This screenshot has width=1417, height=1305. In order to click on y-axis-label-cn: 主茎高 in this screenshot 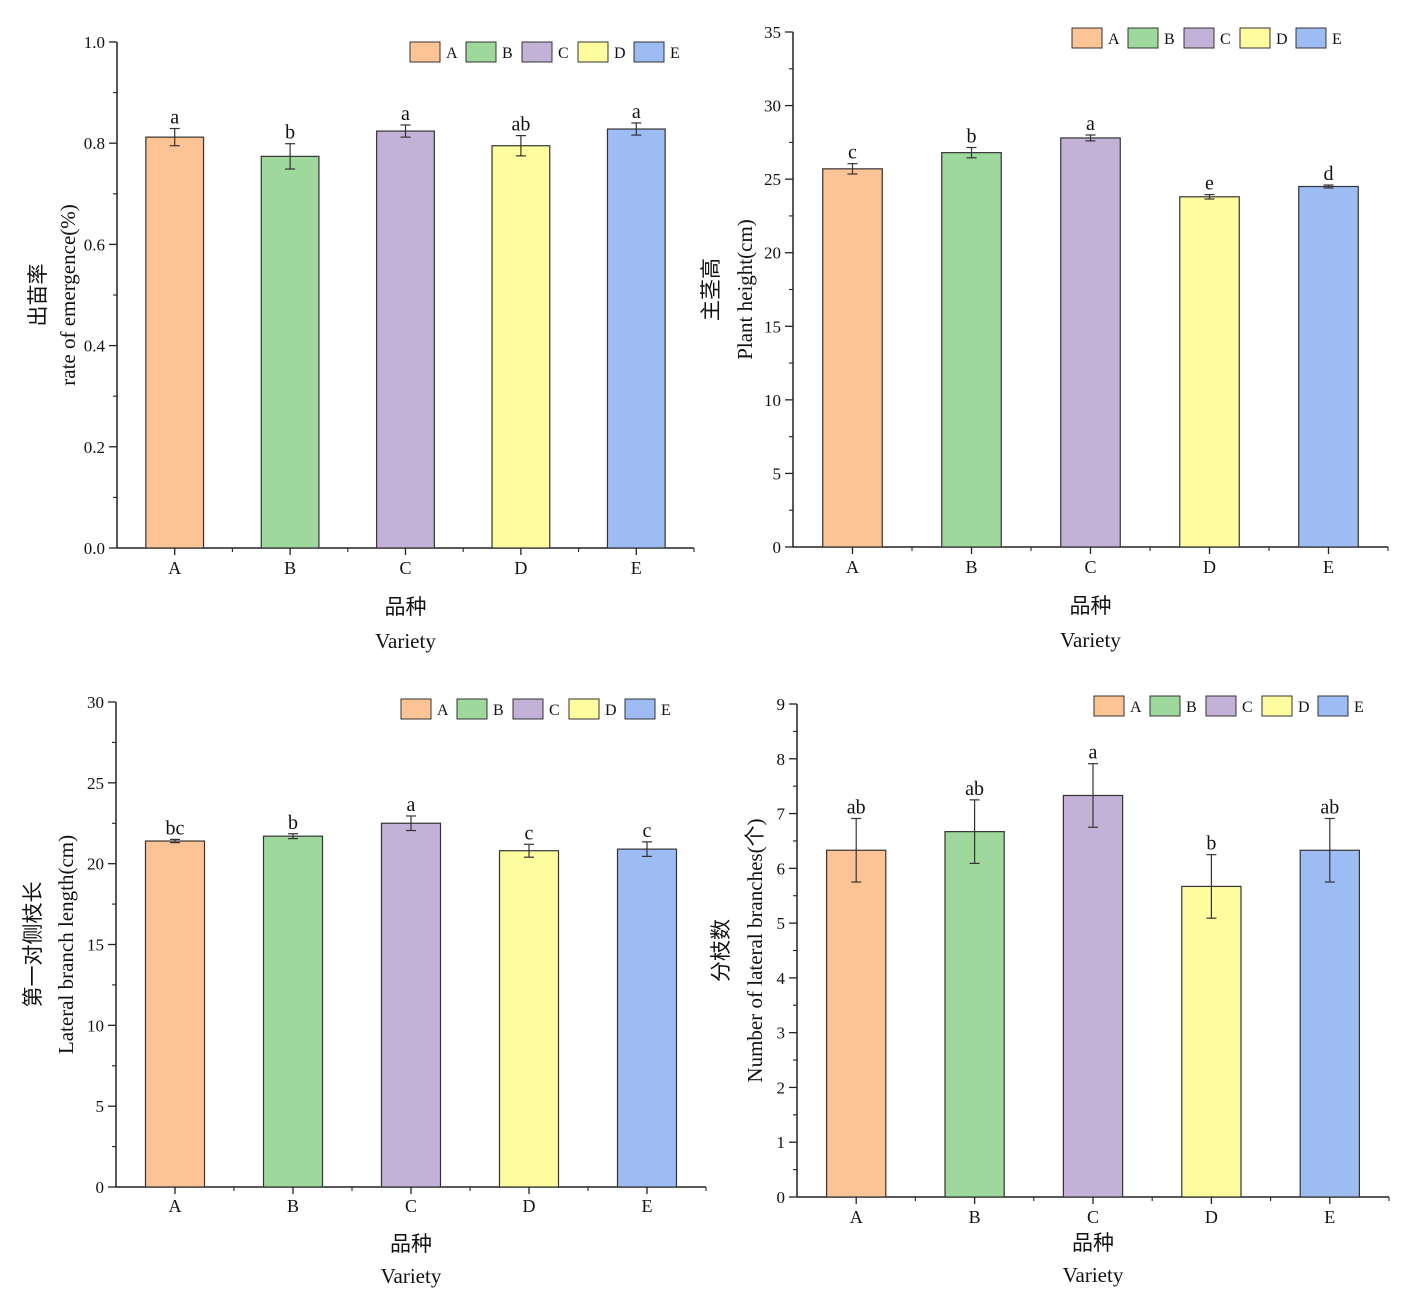, I will do `click(711, 289)`.